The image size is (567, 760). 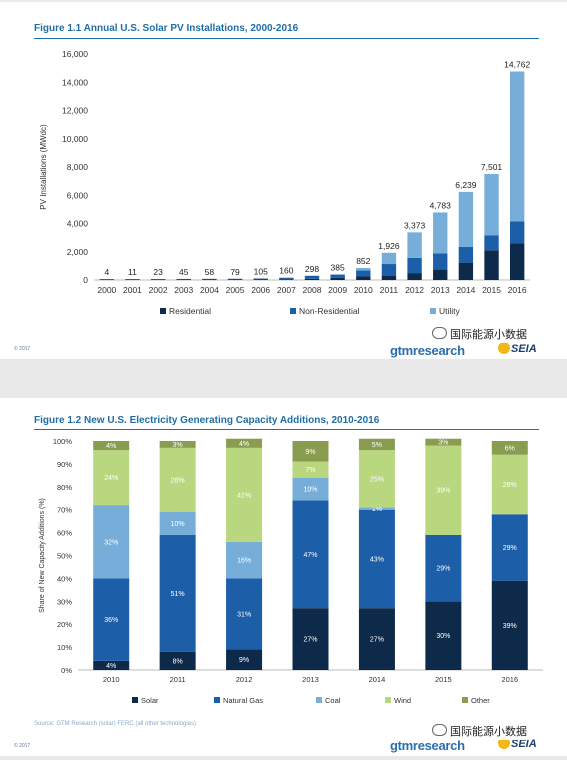 What do you see at coordinates (64, 601) in the screenshot?
I see `y-tick-label: 30%` at bounding box center [64, 601].